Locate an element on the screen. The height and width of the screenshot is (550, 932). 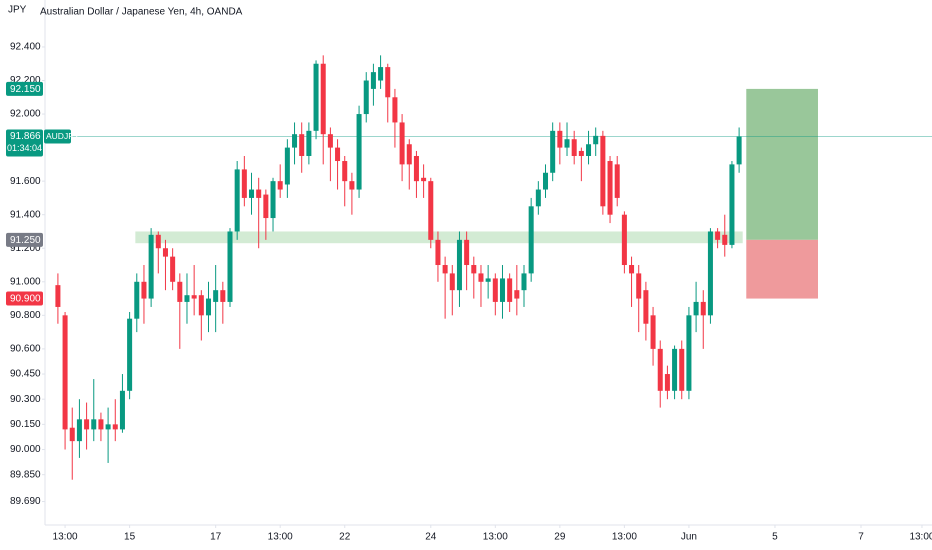
y-tick-label: 91.200 is located at coordinates (25, 248).